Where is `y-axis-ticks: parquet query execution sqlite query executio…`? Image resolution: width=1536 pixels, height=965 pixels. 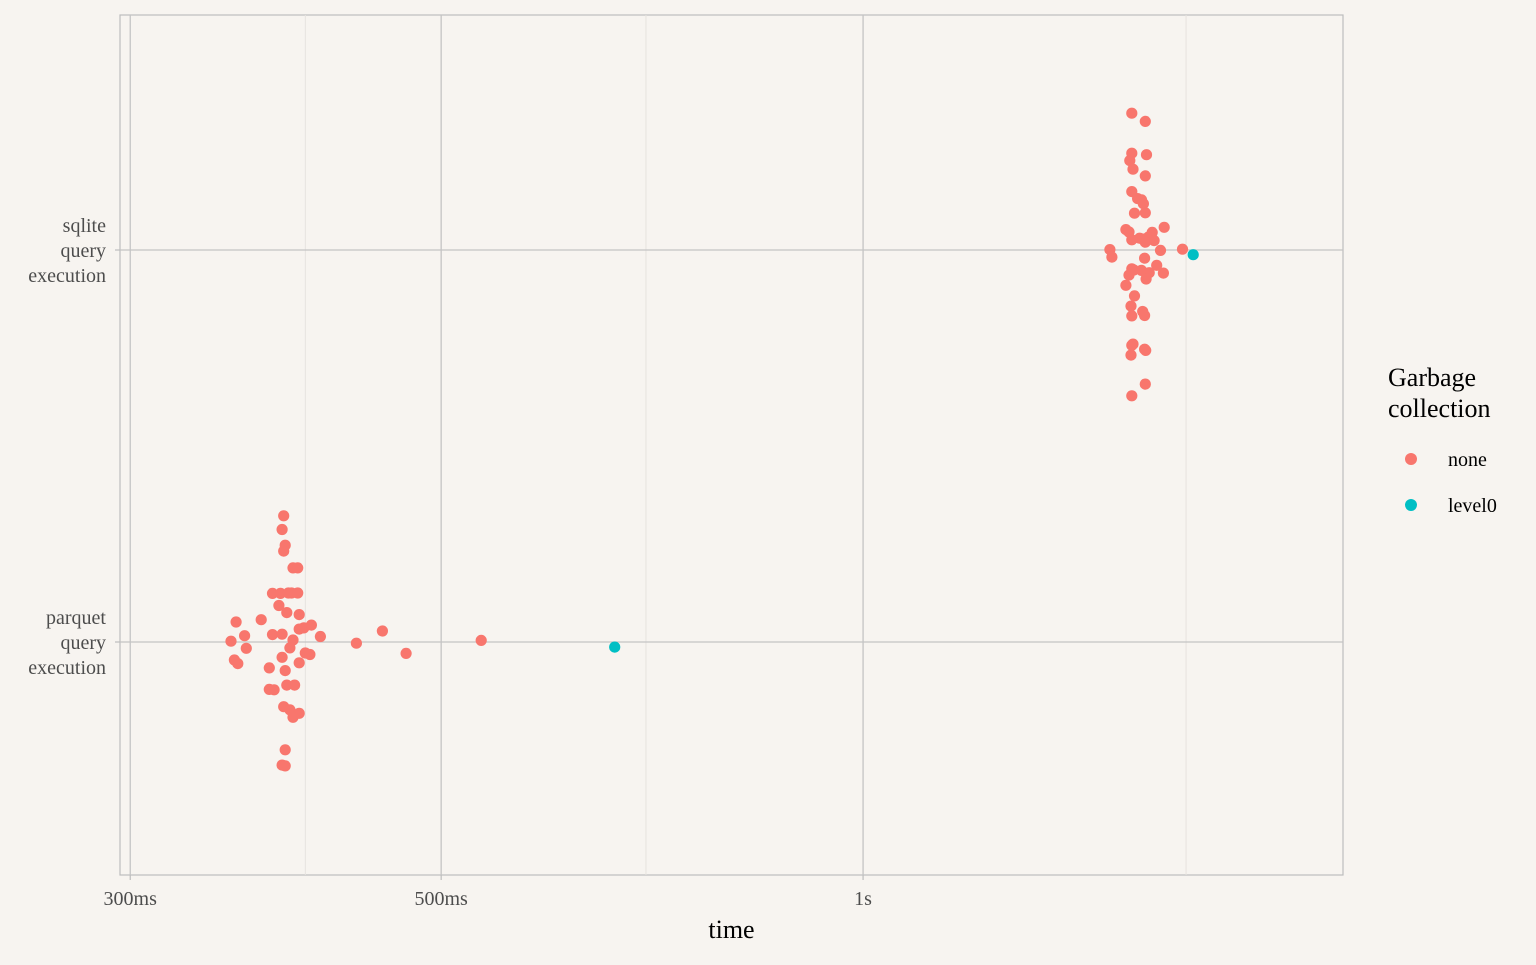 y-axis-ticks: parquet query execution sqlite query executio… is located at coordinates (74, 447).